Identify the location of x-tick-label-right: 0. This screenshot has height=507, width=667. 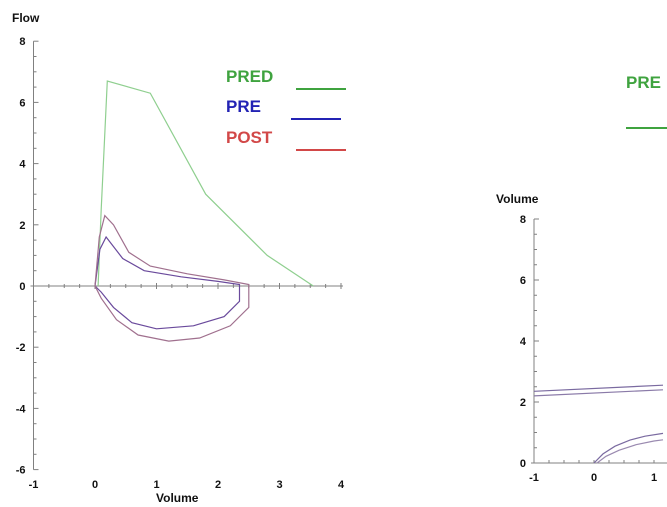
(594, 478).